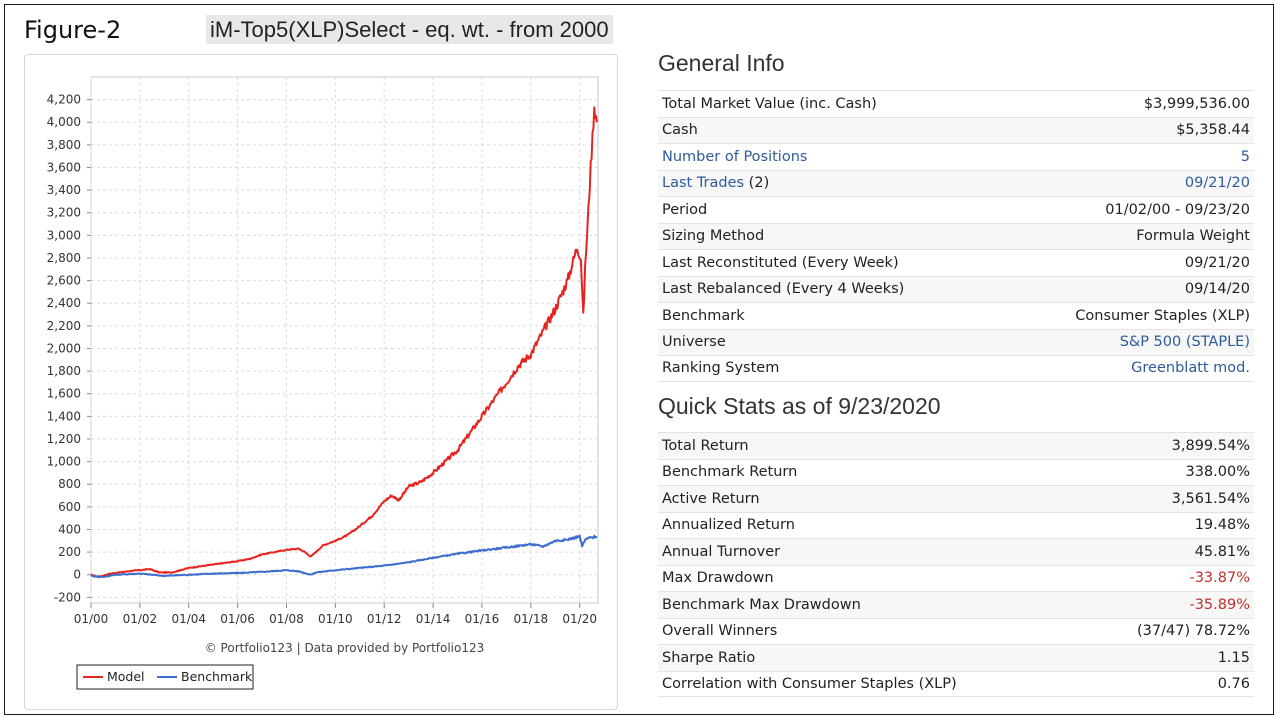 The width and height of the screenshot is (1280, 721). I want to click on qs-row-total-return: Total Return 3,899.54%, so click(956, 445).